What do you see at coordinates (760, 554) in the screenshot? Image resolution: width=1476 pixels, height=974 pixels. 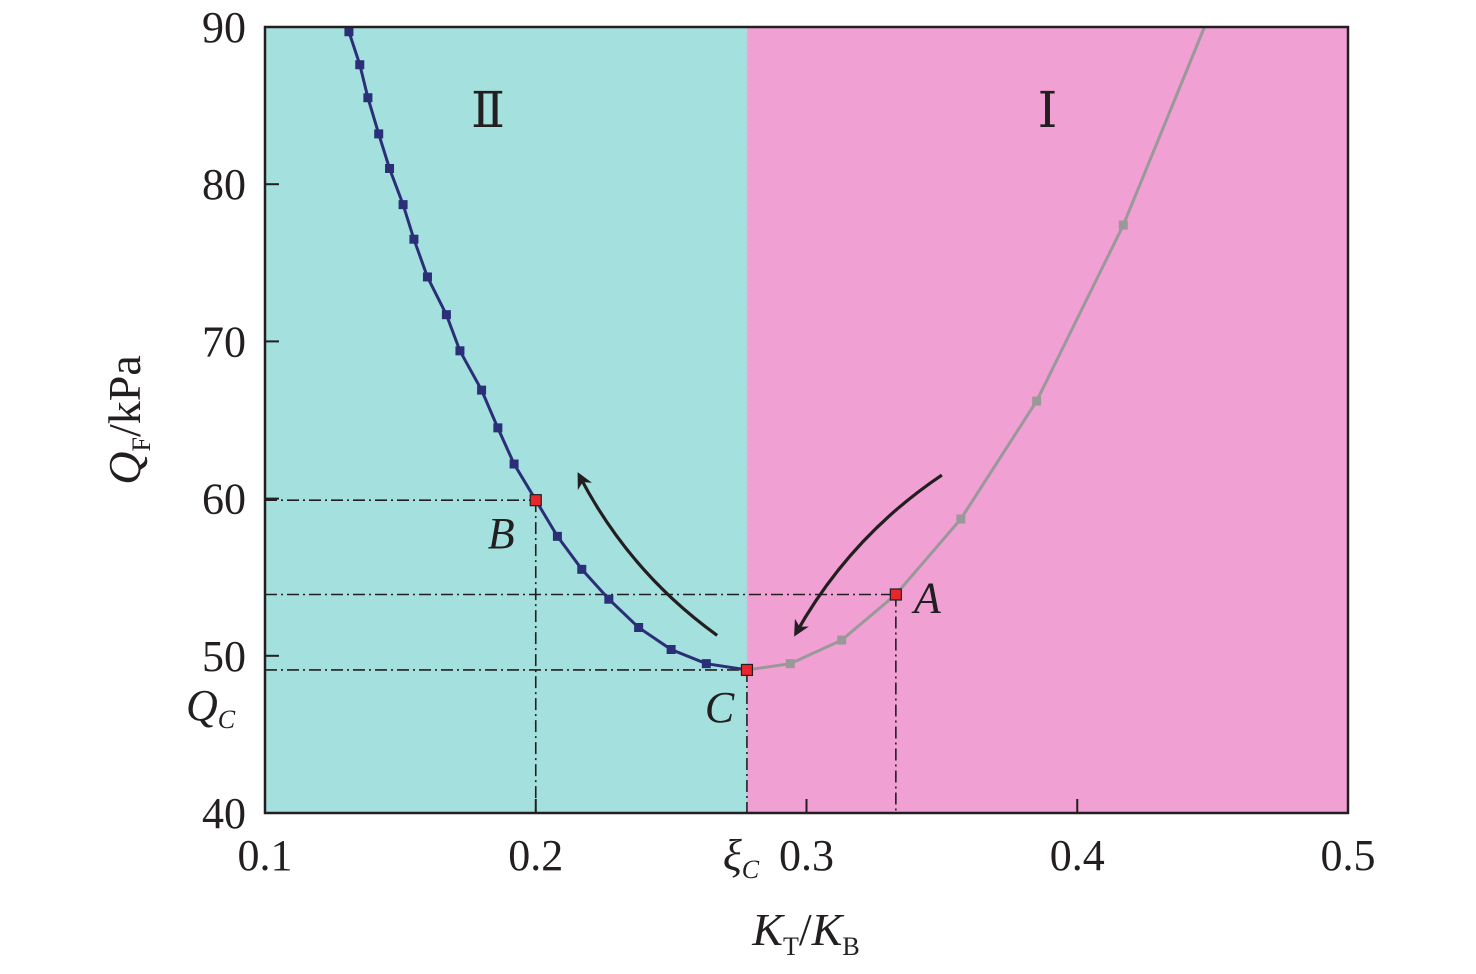 I see `arrows-layer` at bounding box center [760, 554].